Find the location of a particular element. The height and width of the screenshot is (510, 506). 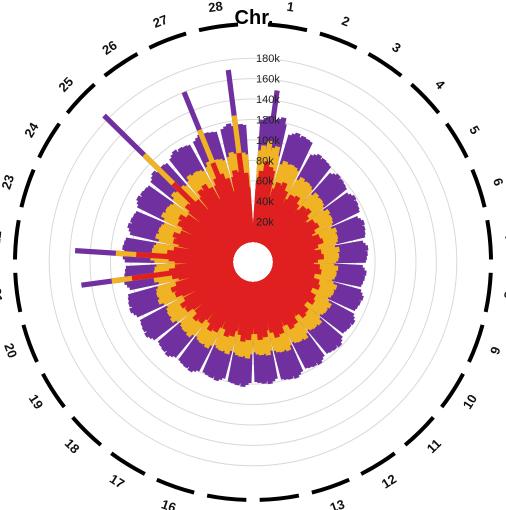

radial-tick-label: 60k is located at coordinates (265, 182).